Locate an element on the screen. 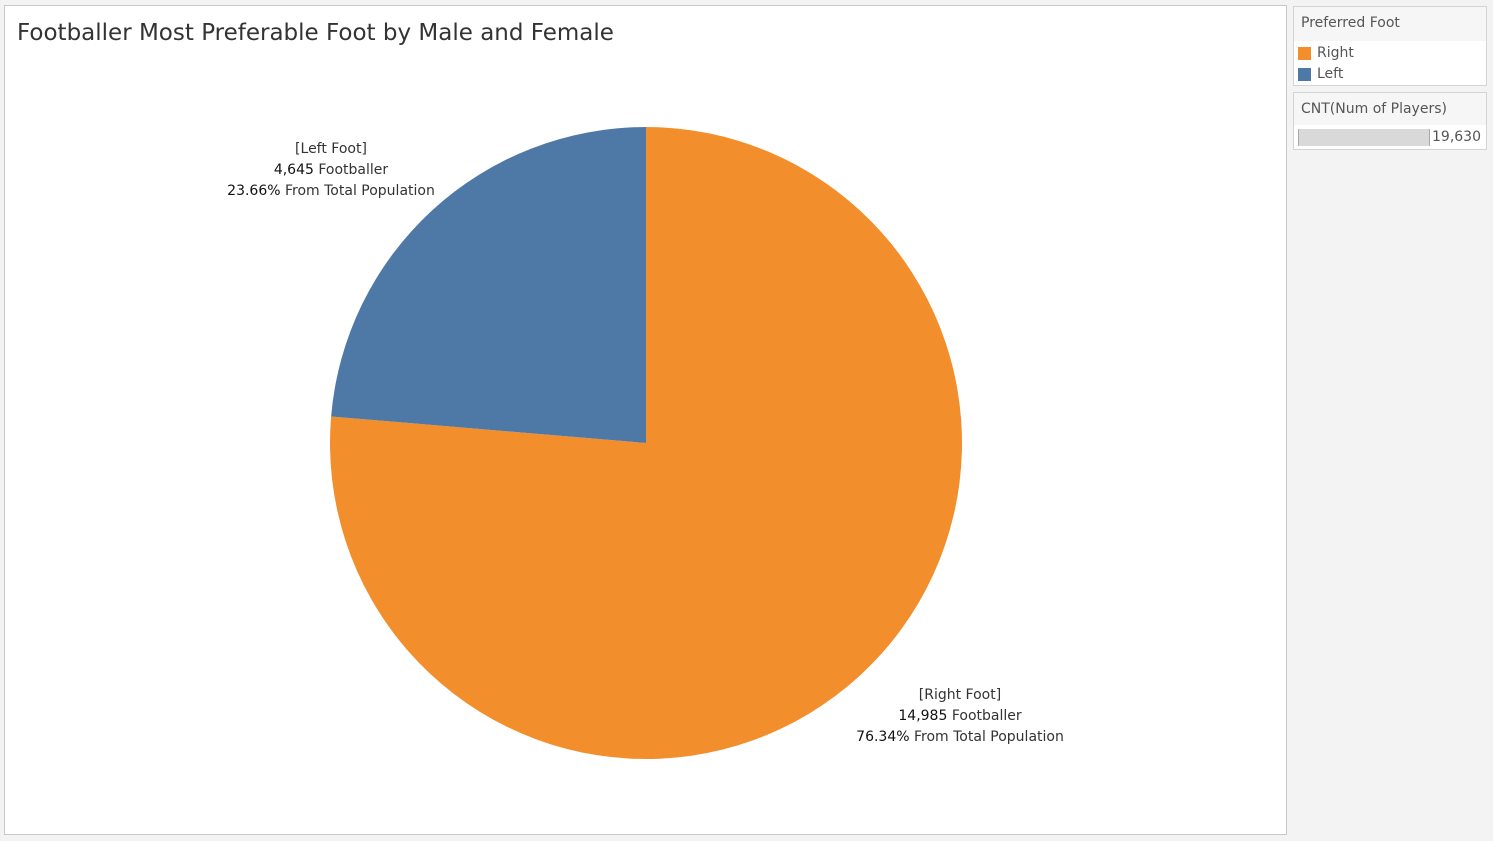  legend-item-right: Right is located at coordinates (1326, 53).